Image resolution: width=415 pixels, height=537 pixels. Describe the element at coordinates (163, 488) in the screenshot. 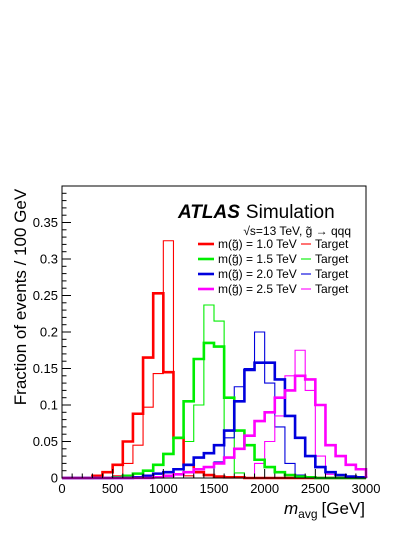

I see `x-tick-label: 1000` at that location.